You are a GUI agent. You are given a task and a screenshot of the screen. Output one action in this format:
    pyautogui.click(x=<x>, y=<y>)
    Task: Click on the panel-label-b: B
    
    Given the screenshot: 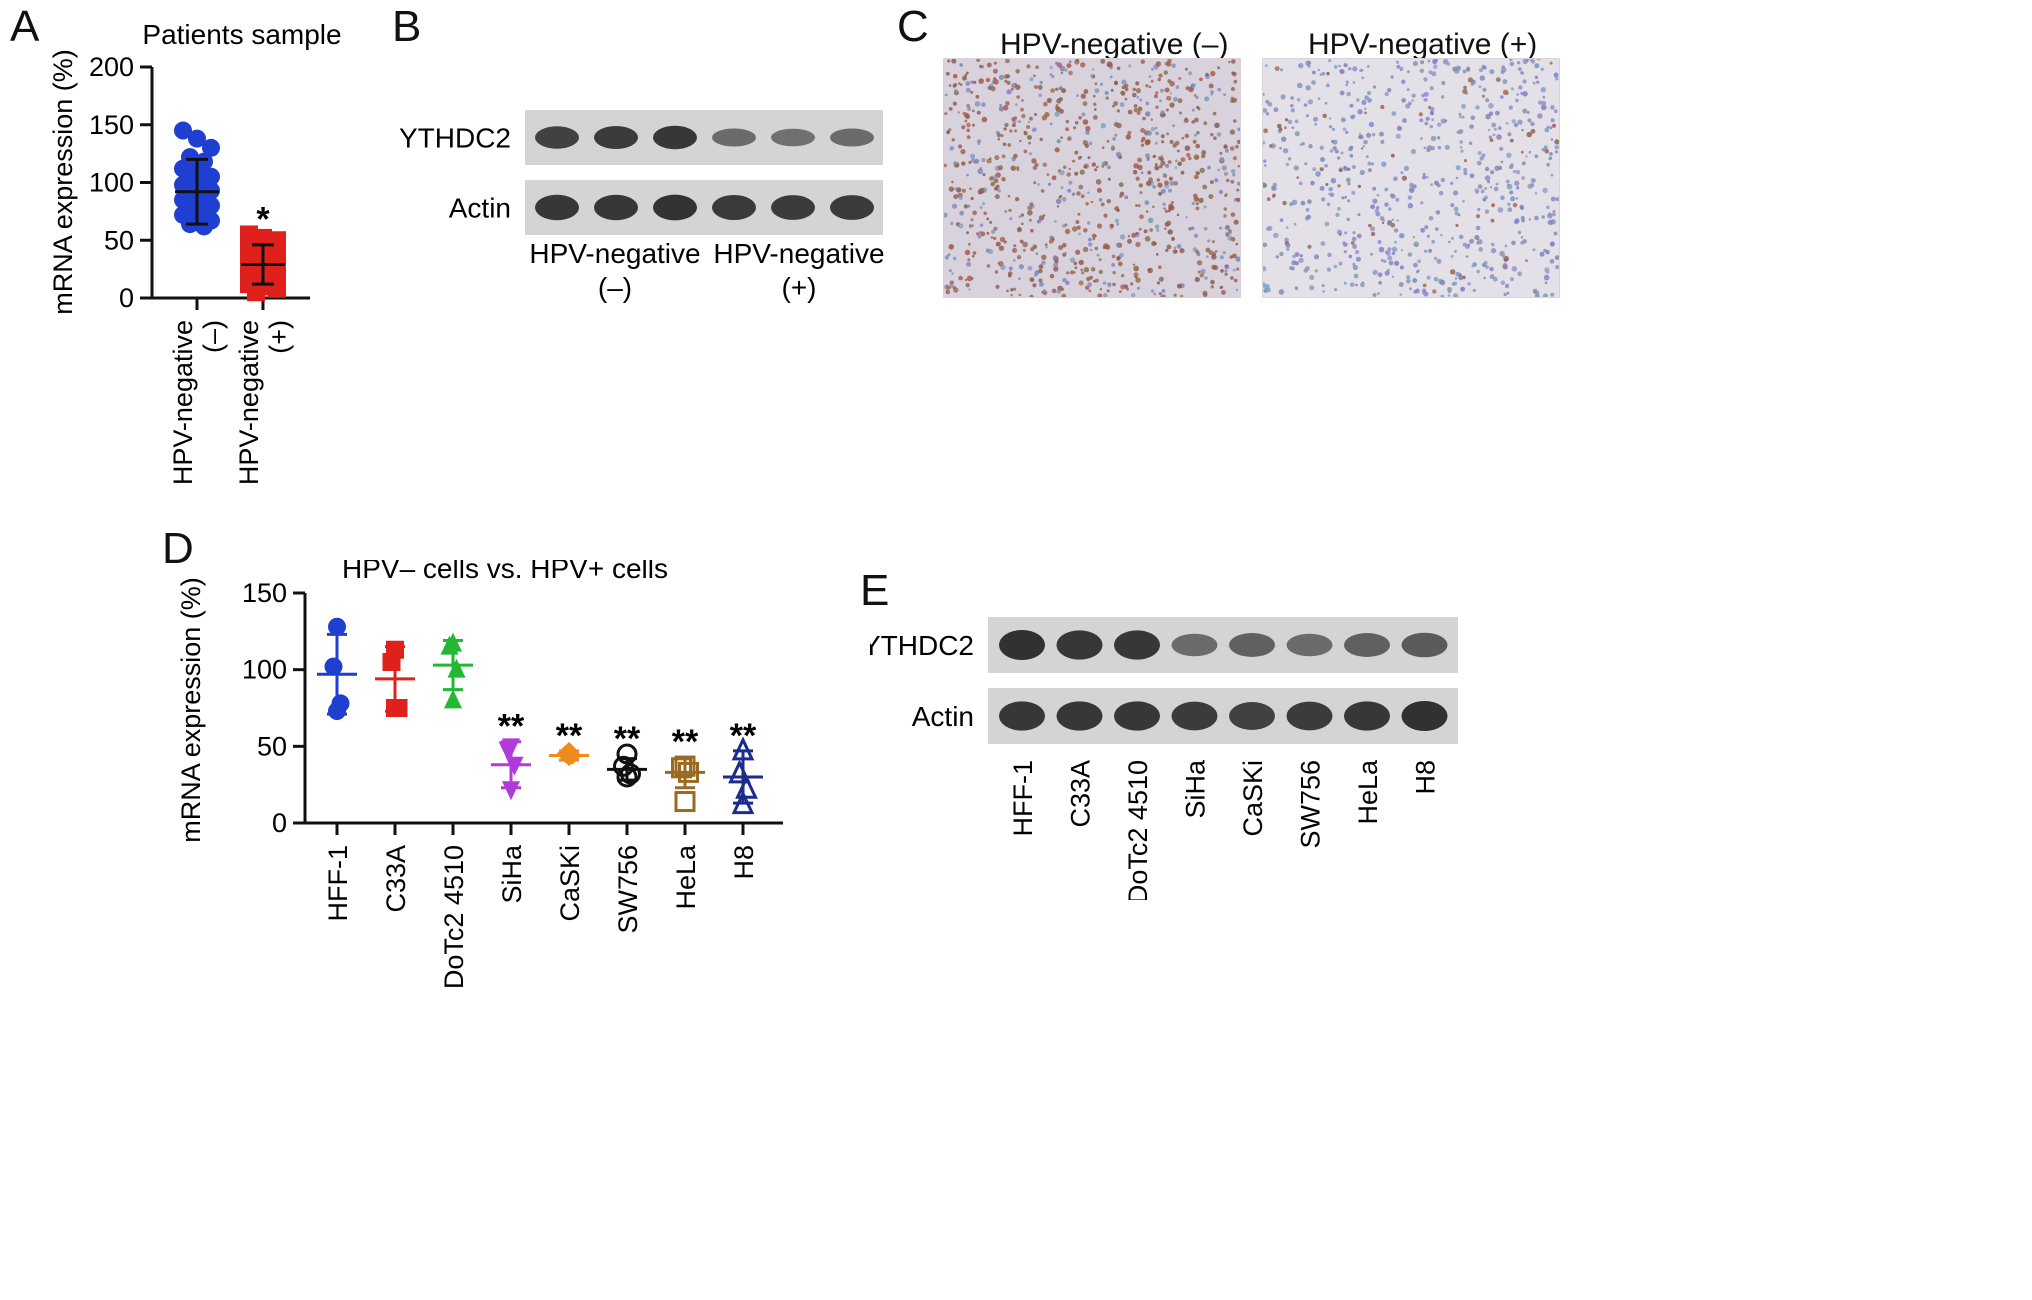 What is the action you would take?
    pyautogui.click(x=407, y=26)
    